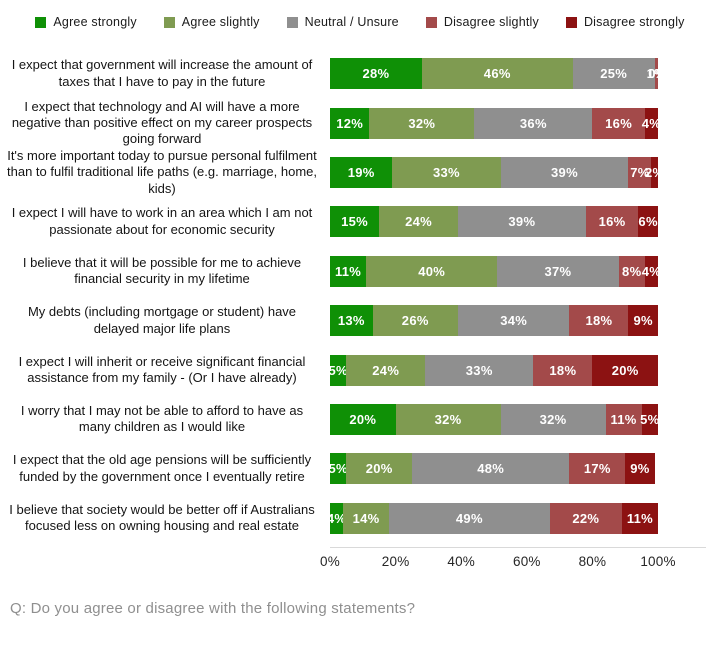 Image resolution: width=720 pixels, height=648 pixels. I want to click on legend-item: Neutral / Unsure, so click(342, 22).